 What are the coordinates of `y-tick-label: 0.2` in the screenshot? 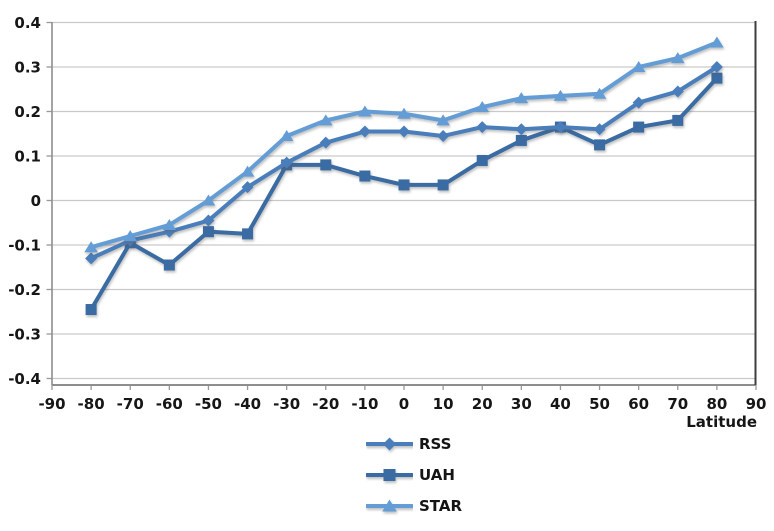 It's located at (27, 112).